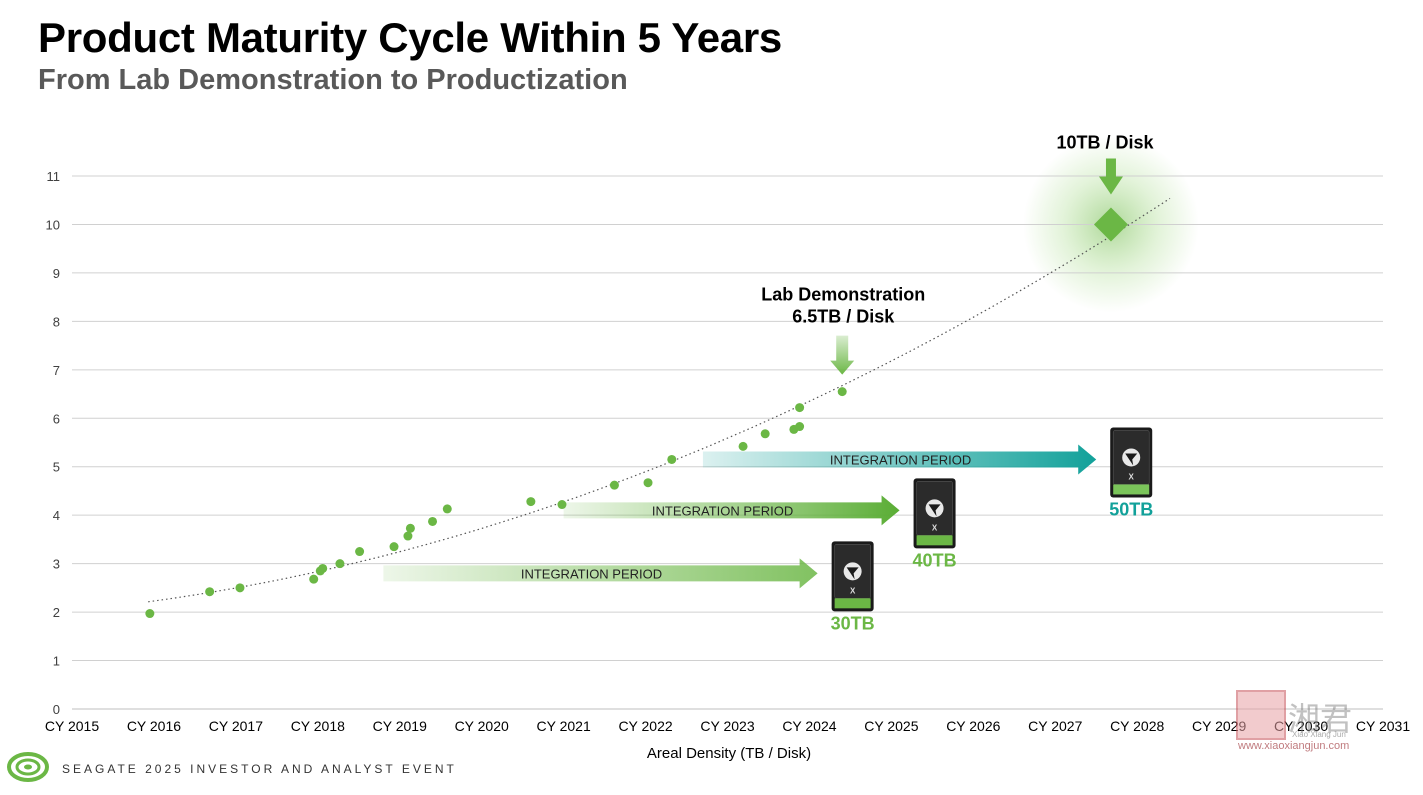 This screenshot has width=1423, height=795. Describe the element at coordinates (645, 726) in the screenshot. I see `x-tick-label: CY 2022` at that location.